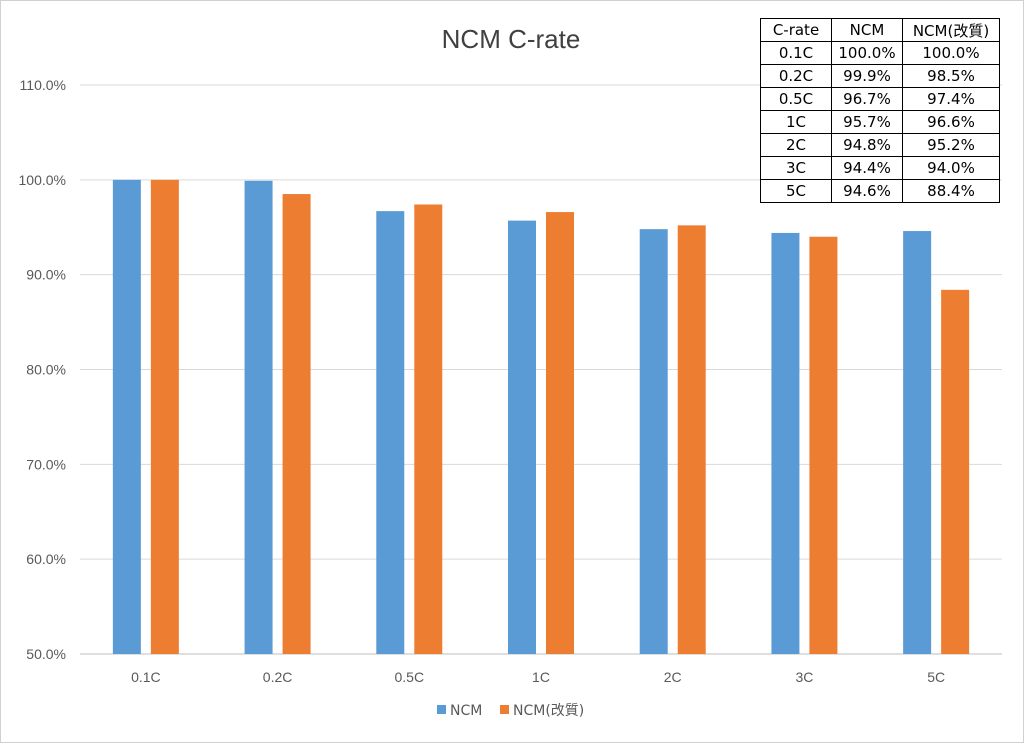 The image size is (1024, 743). I want to click on table-cell: 3C, so click(796, 168).